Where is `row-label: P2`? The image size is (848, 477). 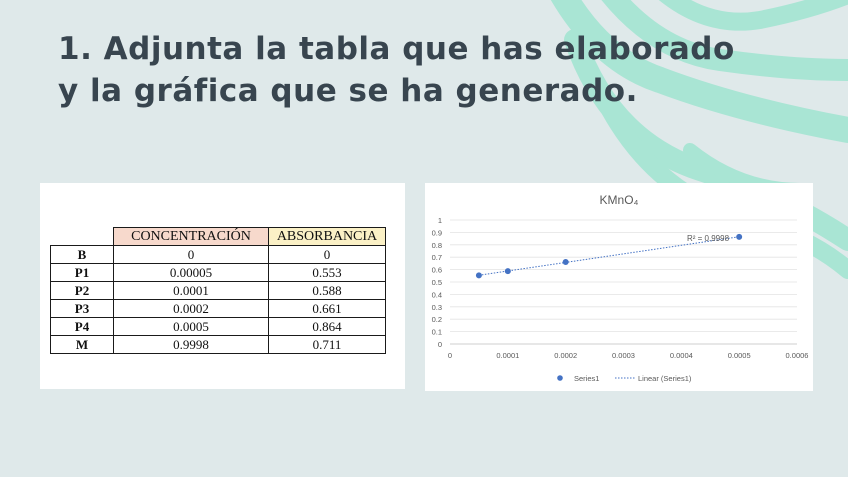 row-label: P2 is located at coordinates (82, 290).